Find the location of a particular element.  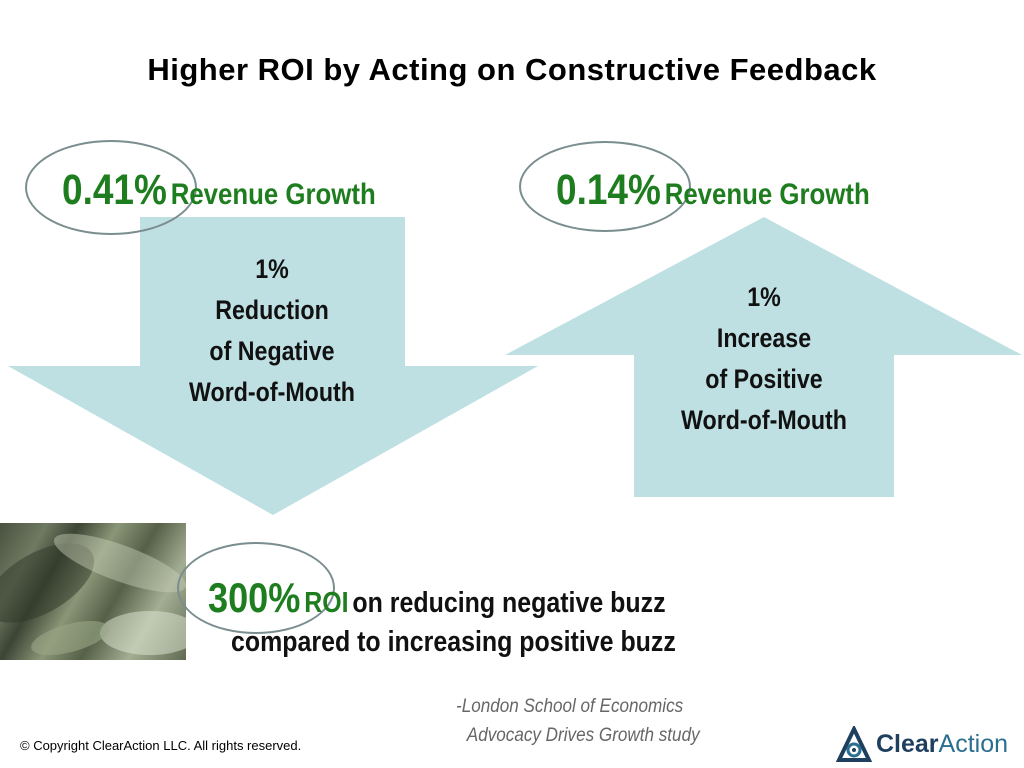

roi-percent: 300% is located at coordinates (254, 597).